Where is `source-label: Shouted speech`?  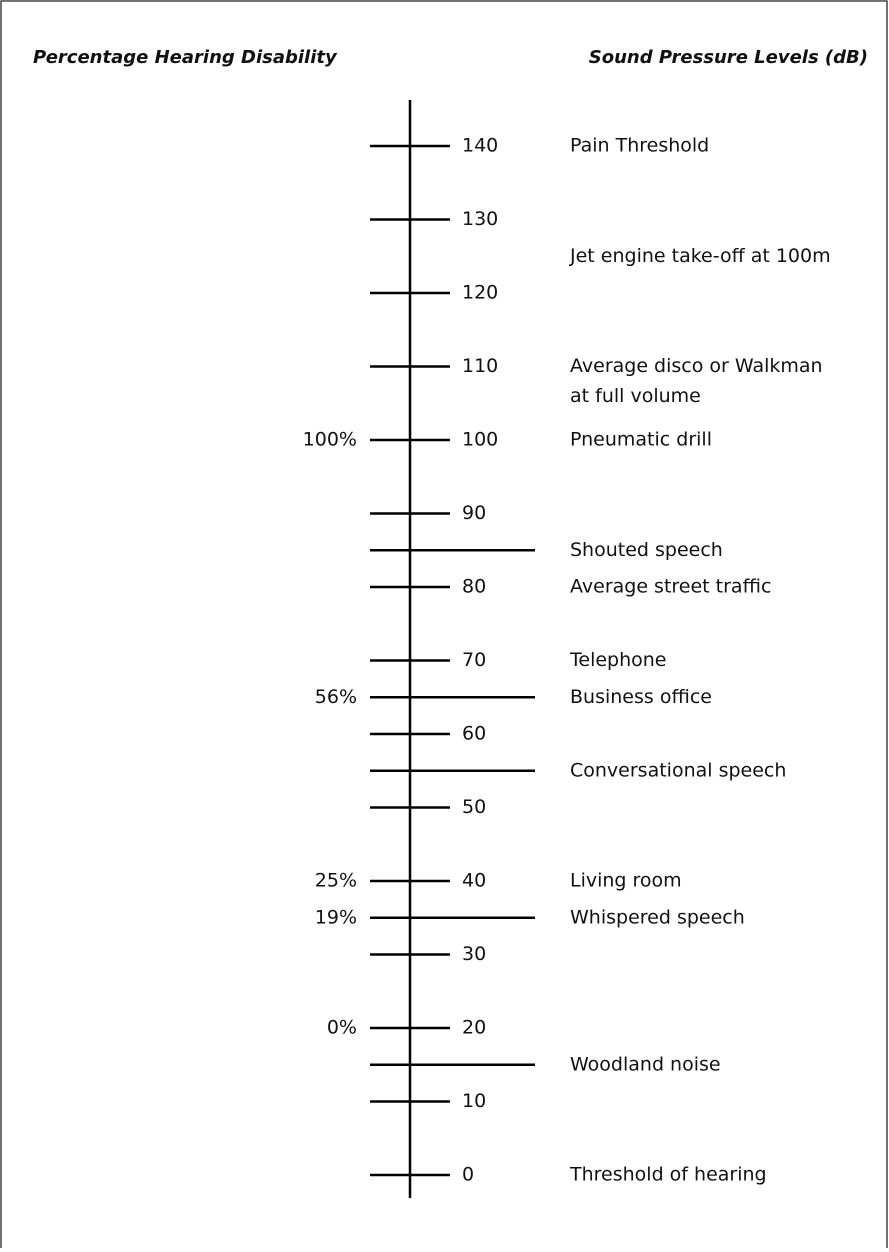
source-label: Shouted speech is located at coordinates (646, 550).